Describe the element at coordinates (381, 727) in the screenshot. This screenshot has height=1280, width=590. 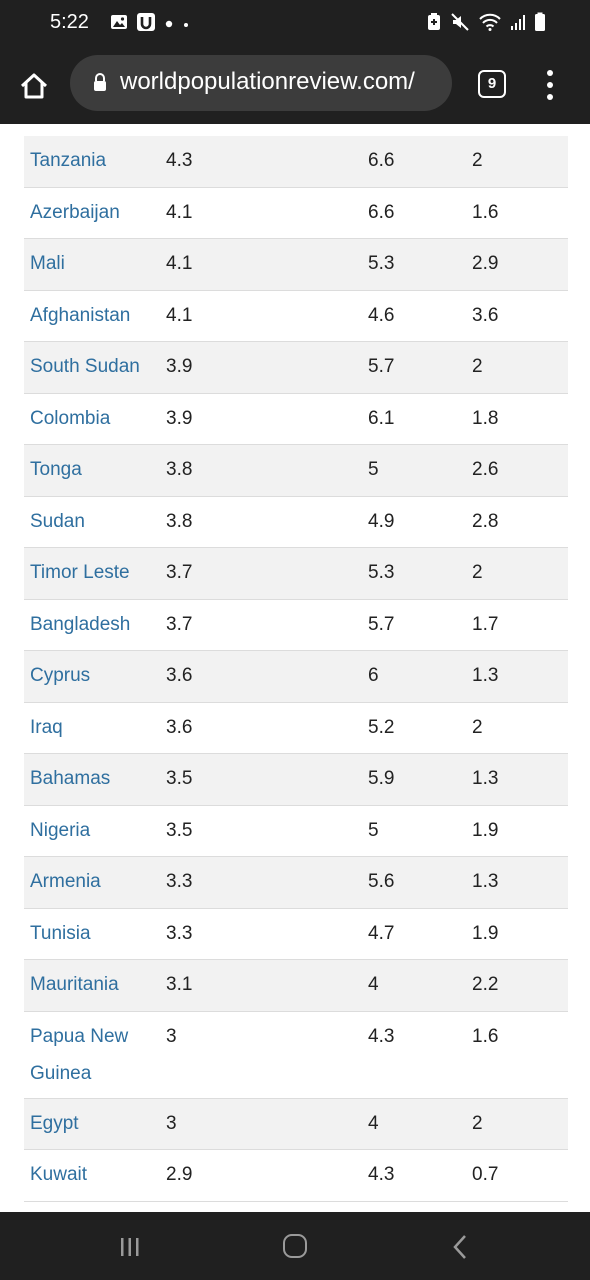
I see `table-cell: 5.2` at that location.